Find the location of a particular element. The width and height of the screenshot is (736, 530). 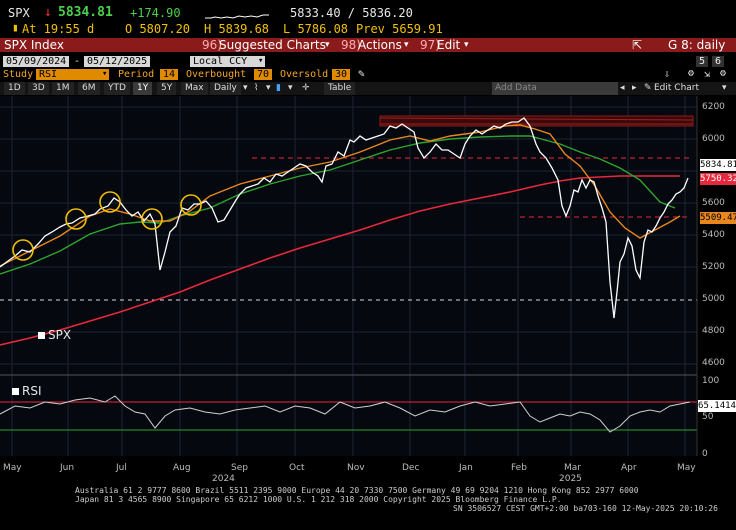

y-tick: 6000 is located at coordinates (713, 139).